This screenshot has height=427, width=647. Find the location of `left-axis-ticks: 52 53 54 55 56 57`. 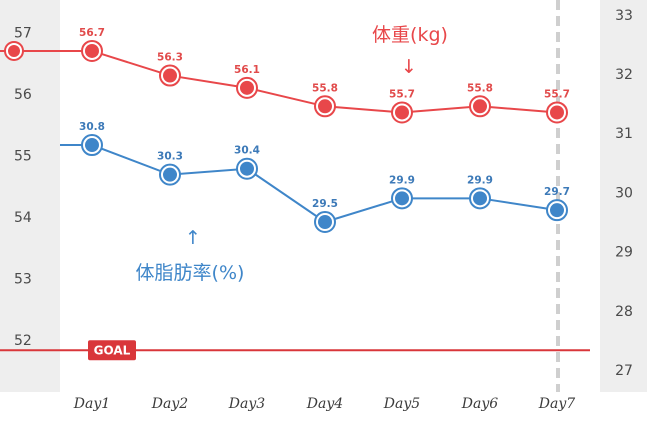

left-axis-ticks: 52 53 54 55 56 57 is located at coordinates (23, 188).